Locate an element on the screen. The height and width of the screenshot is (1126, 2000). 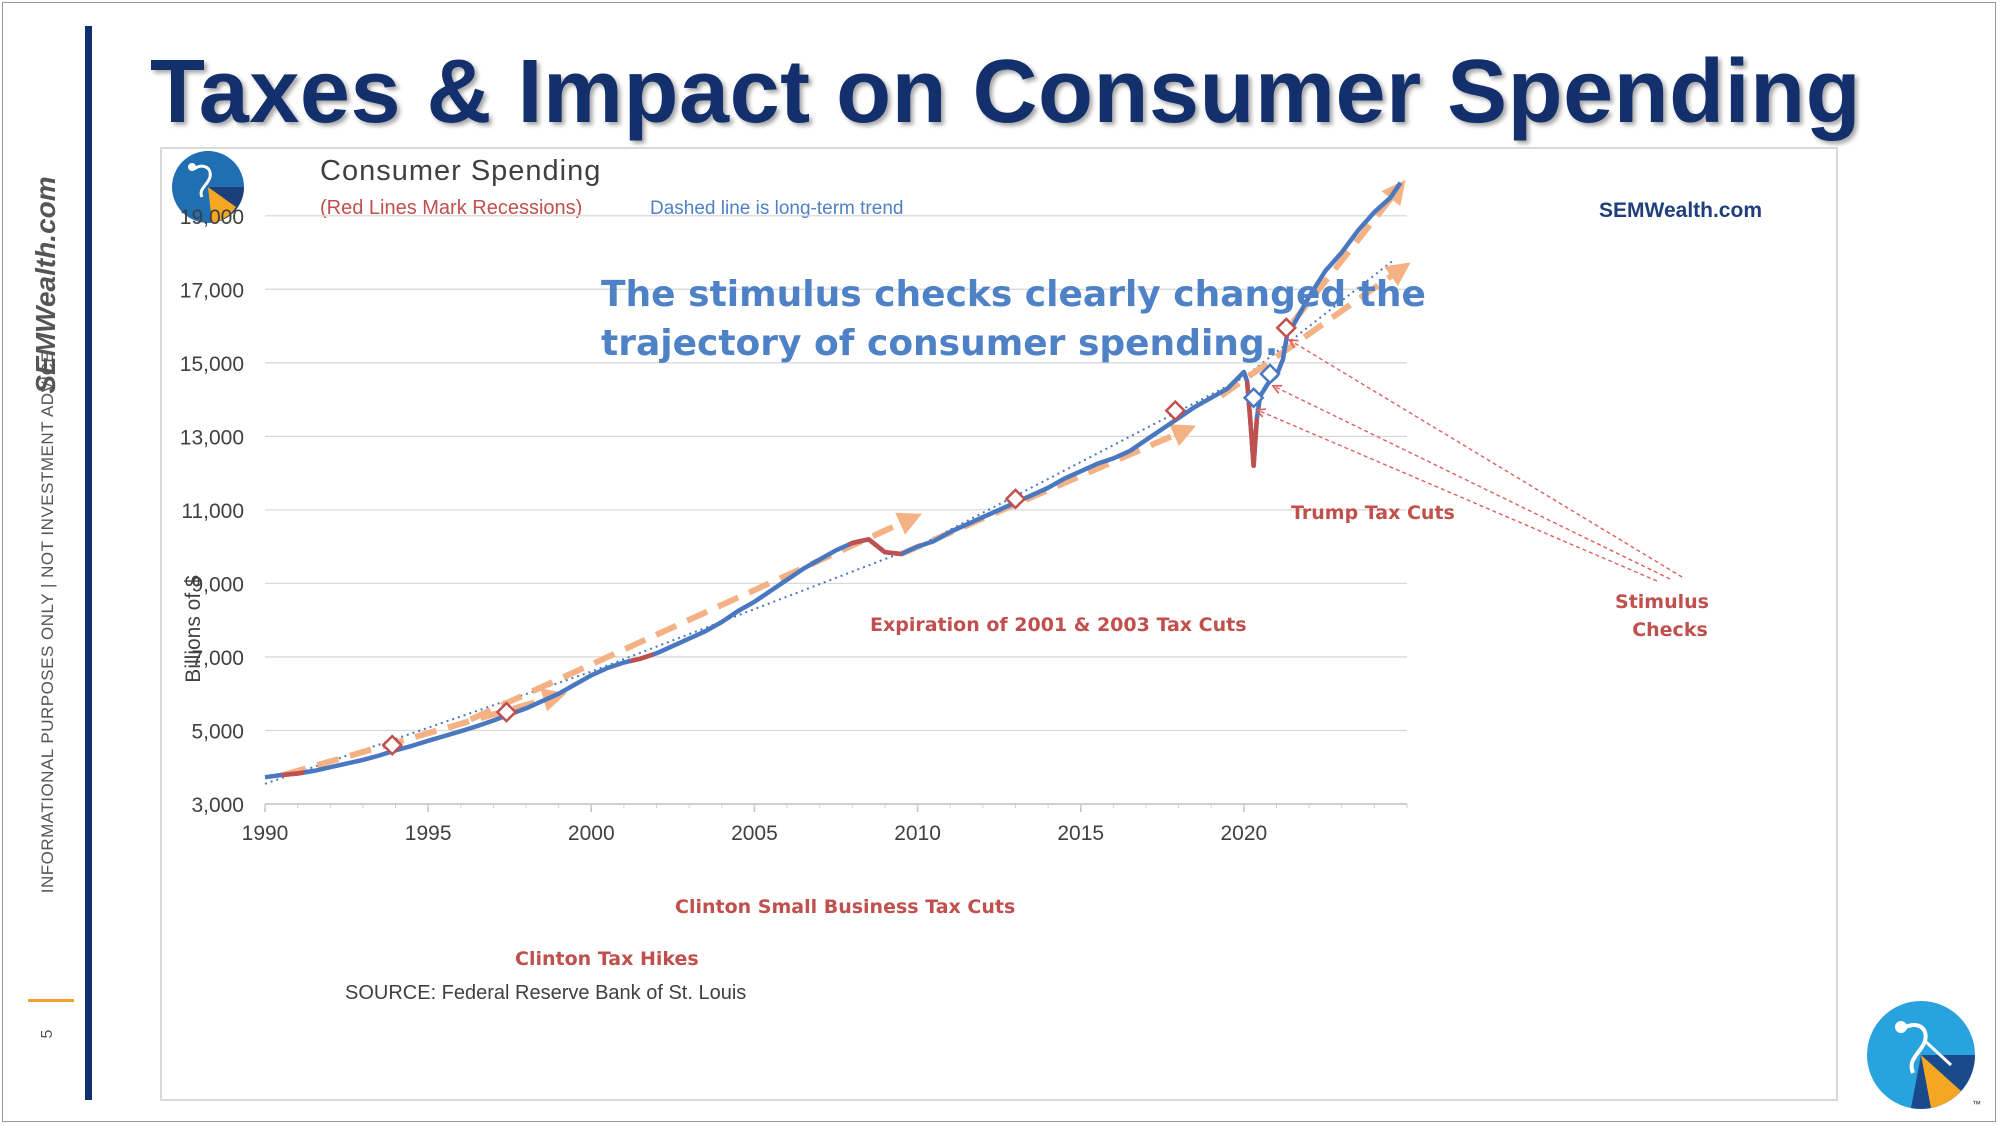
x-tick-1990: 1990 is located at coordinates (265, 833).